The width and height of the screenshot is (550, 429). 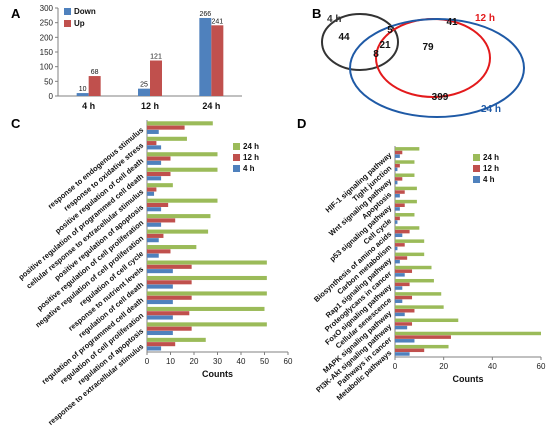 I want to click on region-count-12h-24h: 79, so click(x=428, y=47).